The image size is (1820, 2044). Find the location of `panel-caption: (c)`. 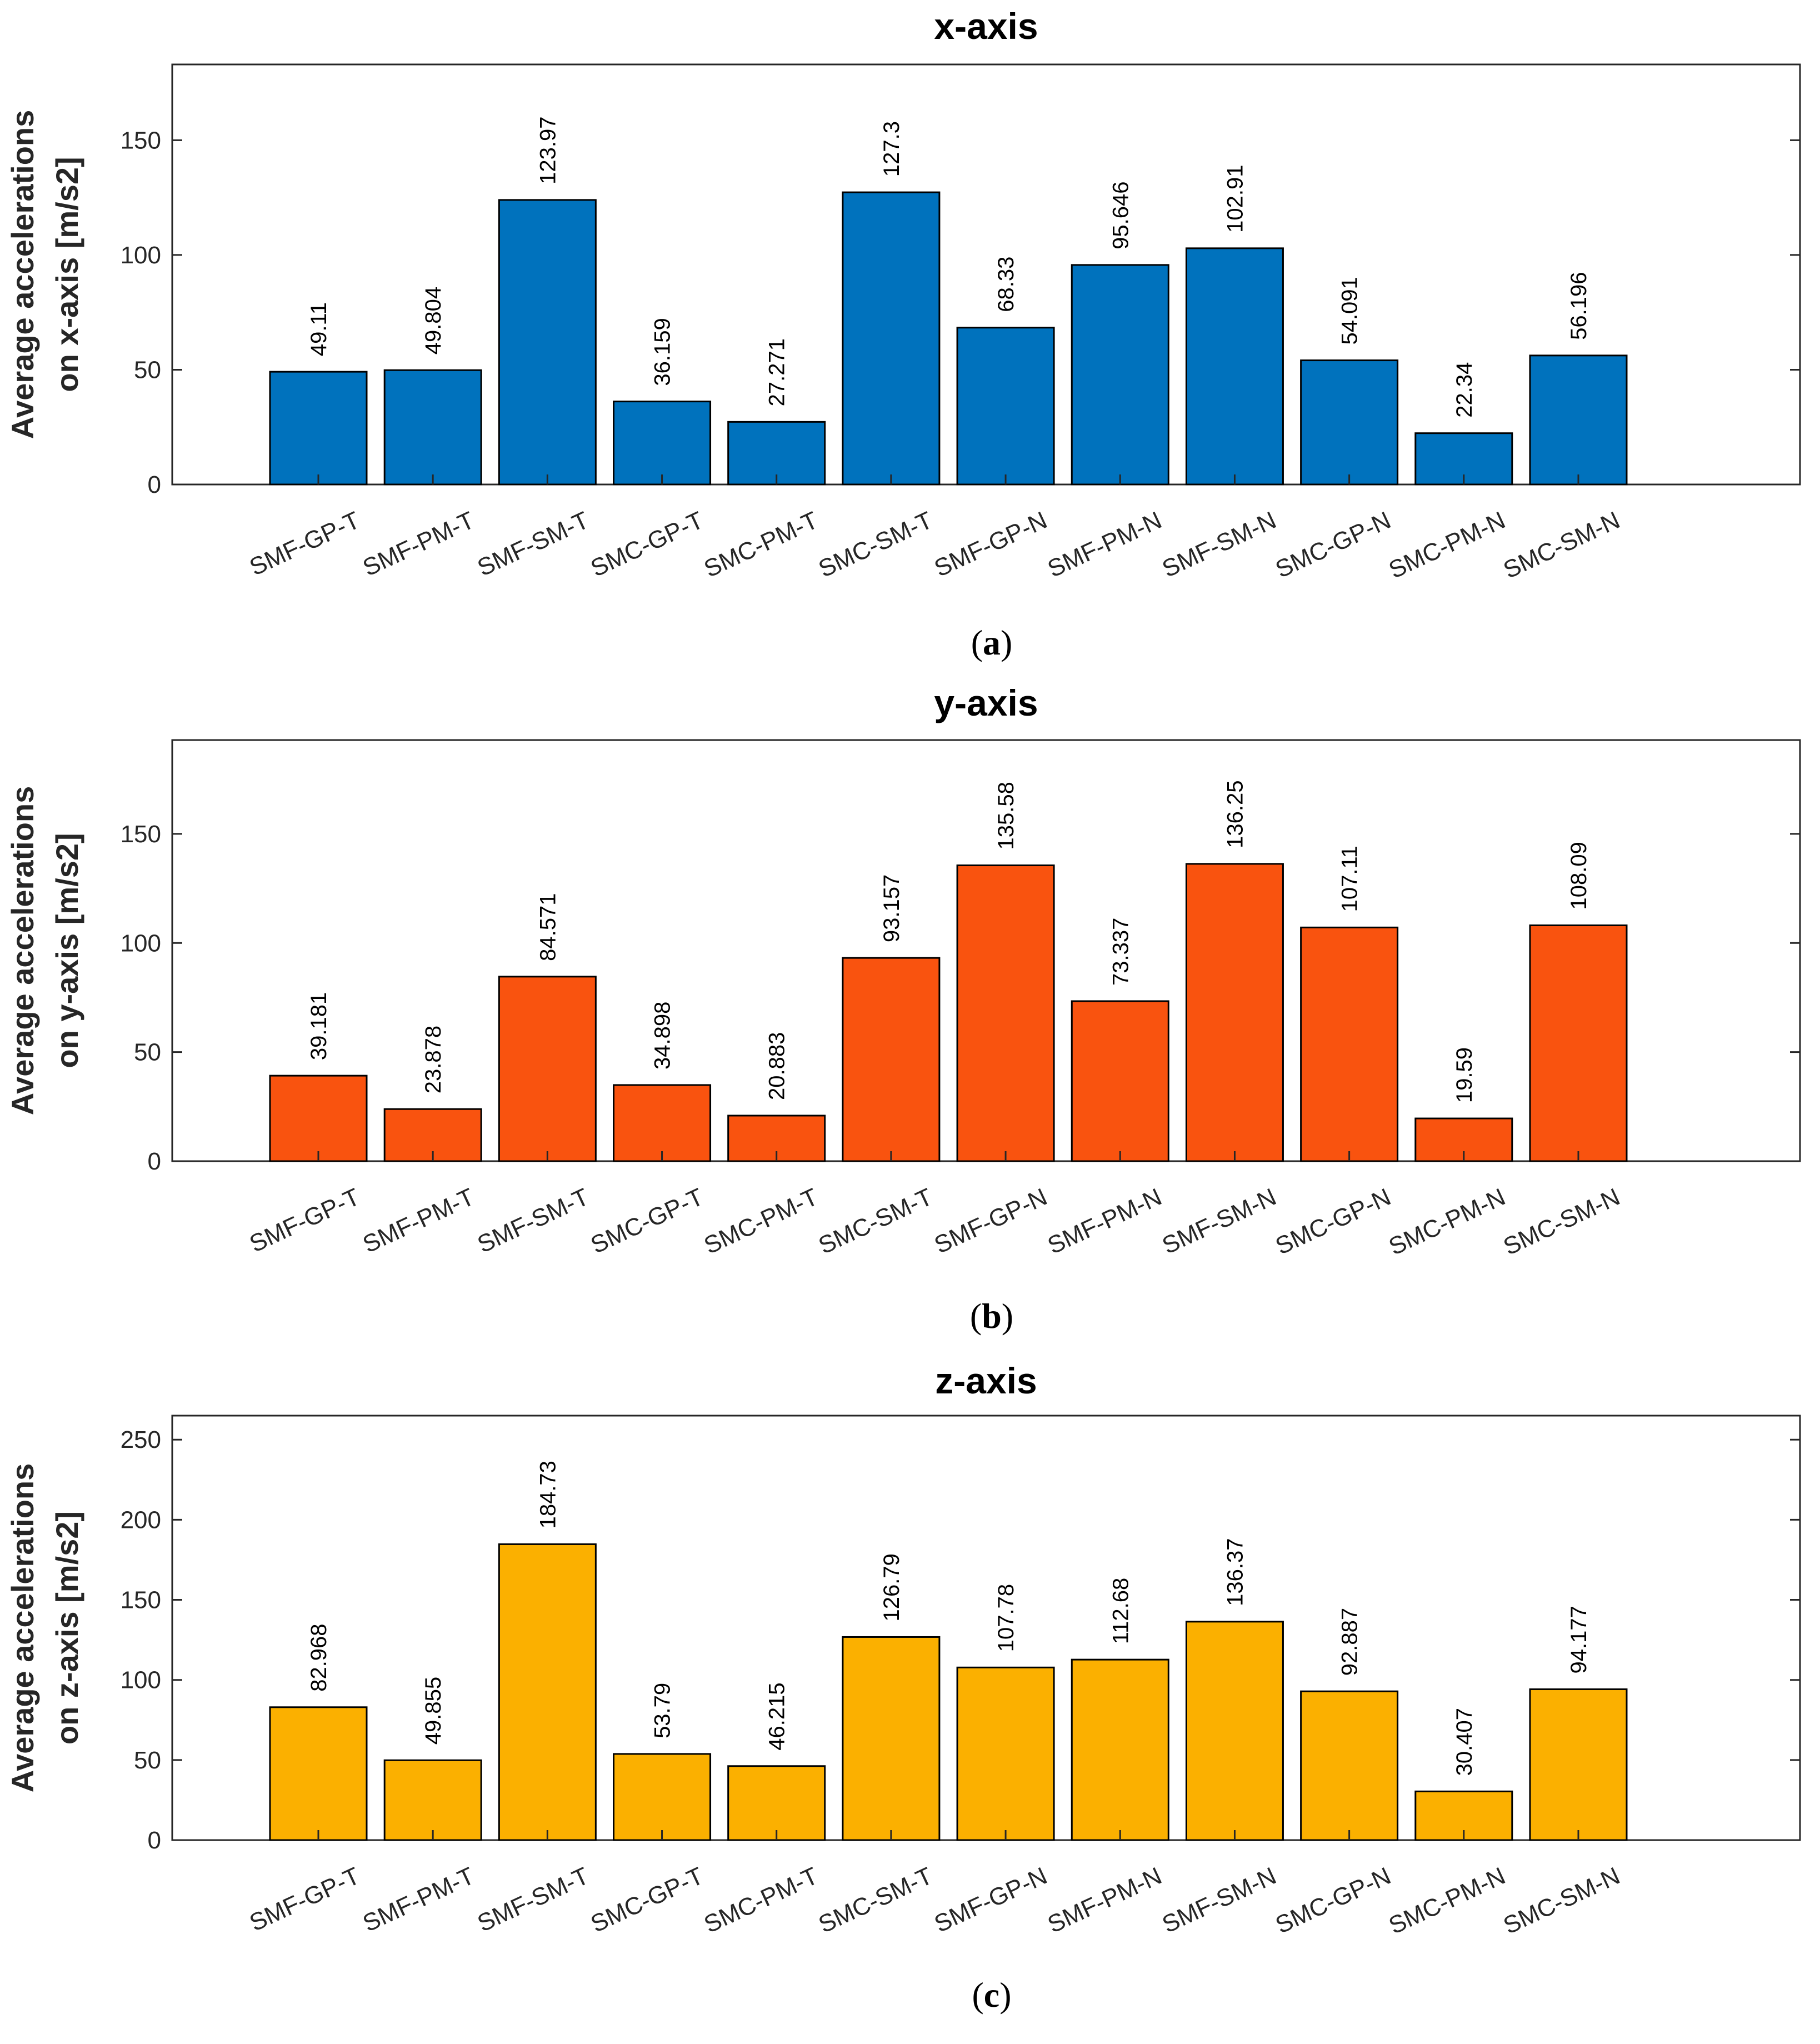

panel-caption: (c) is located at coordinates (992, 1995).